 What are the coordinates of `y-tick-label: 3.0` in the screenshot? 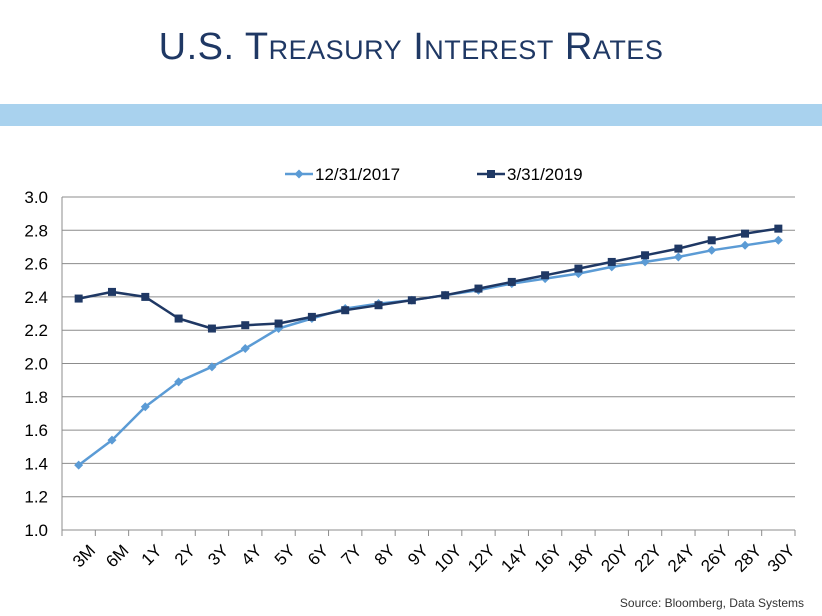 It's located at (36, 197).